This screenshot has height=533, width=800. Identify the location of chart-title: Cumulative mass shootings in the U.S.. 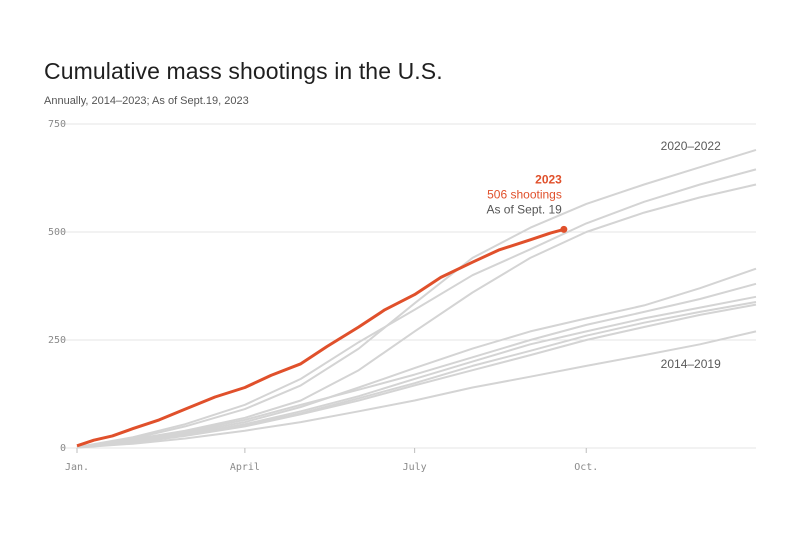
(243, 71).